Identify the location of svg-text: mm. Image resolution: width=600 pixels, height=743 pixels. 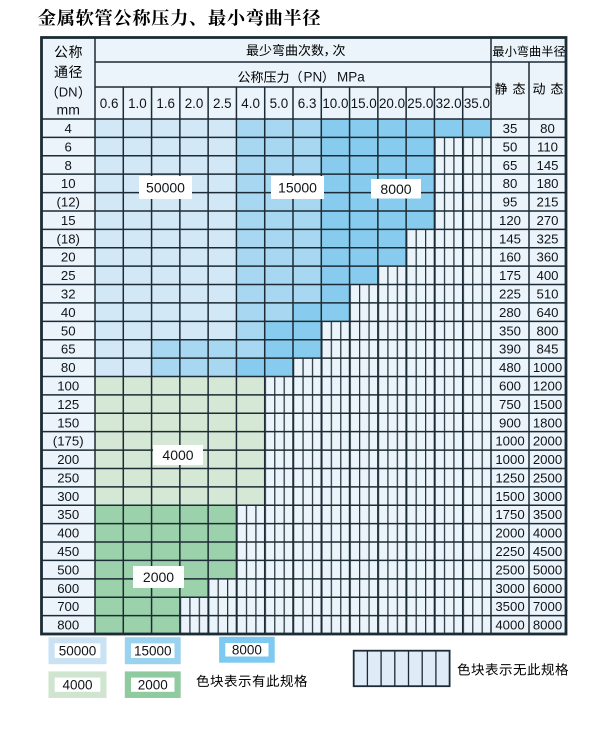
(68, 110).